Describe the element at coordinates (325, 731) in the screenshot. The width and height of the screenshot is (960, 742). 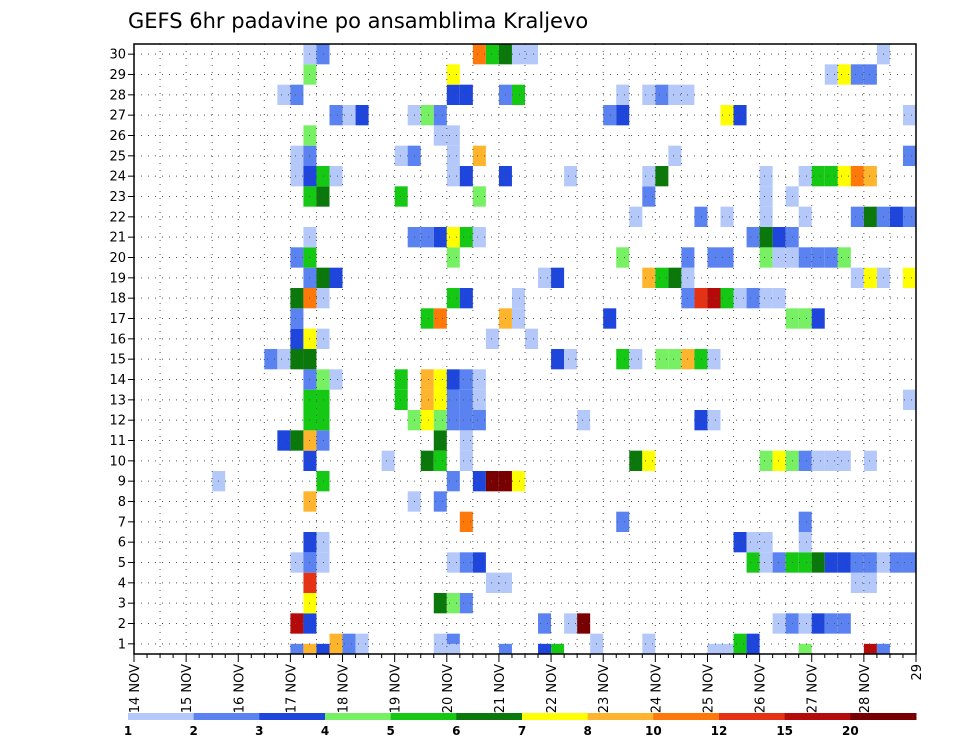
I see `legend-label: 4` at that location.